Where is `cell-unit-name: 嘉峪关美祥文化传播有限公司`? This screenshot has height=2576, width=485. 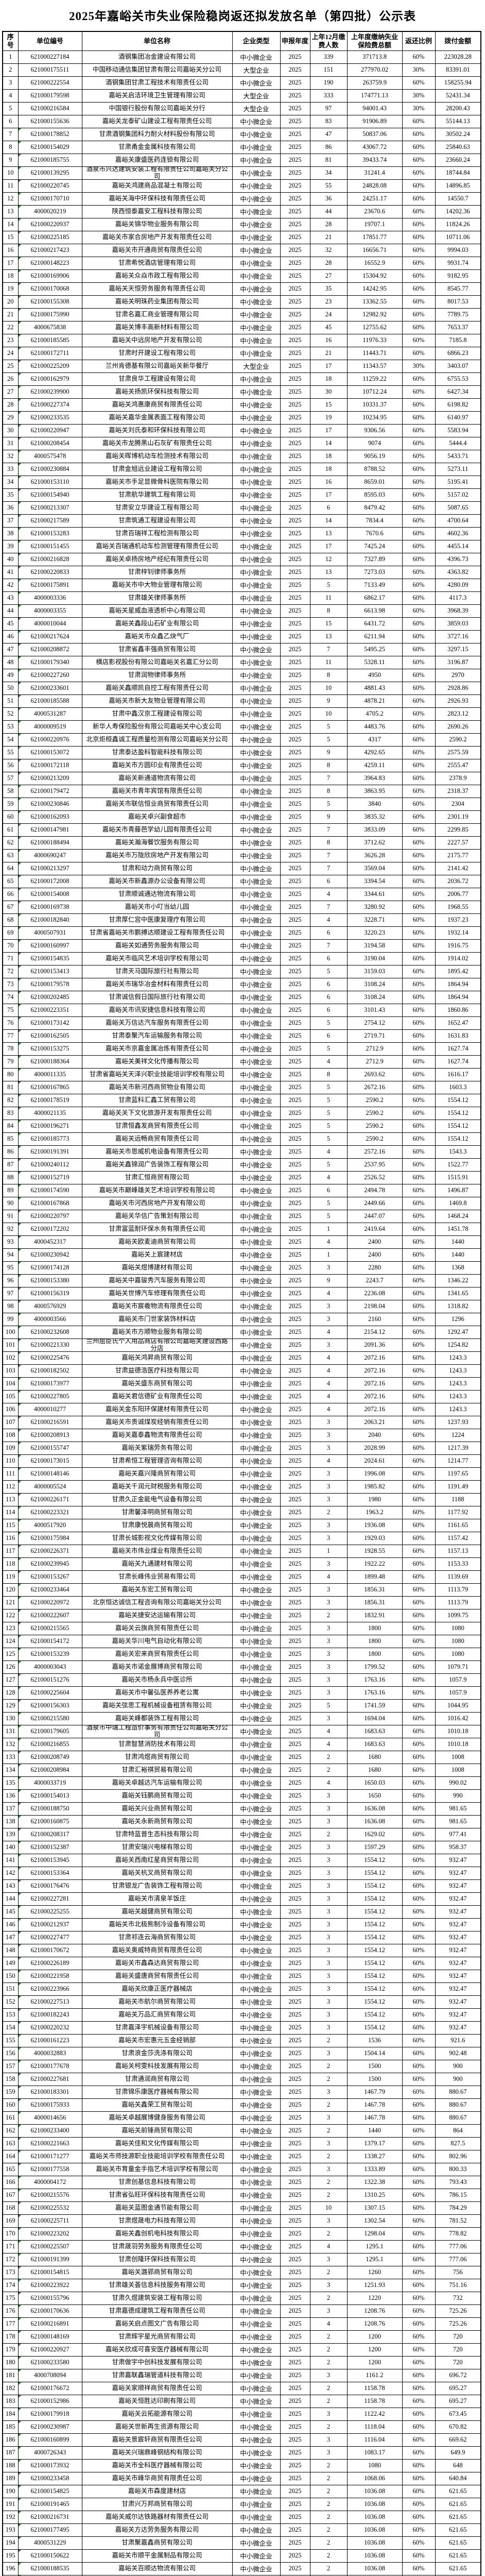
cell-unit-name: 嘉峪关美祥文化传播有限公司 is located at coordinates (157, 1062).